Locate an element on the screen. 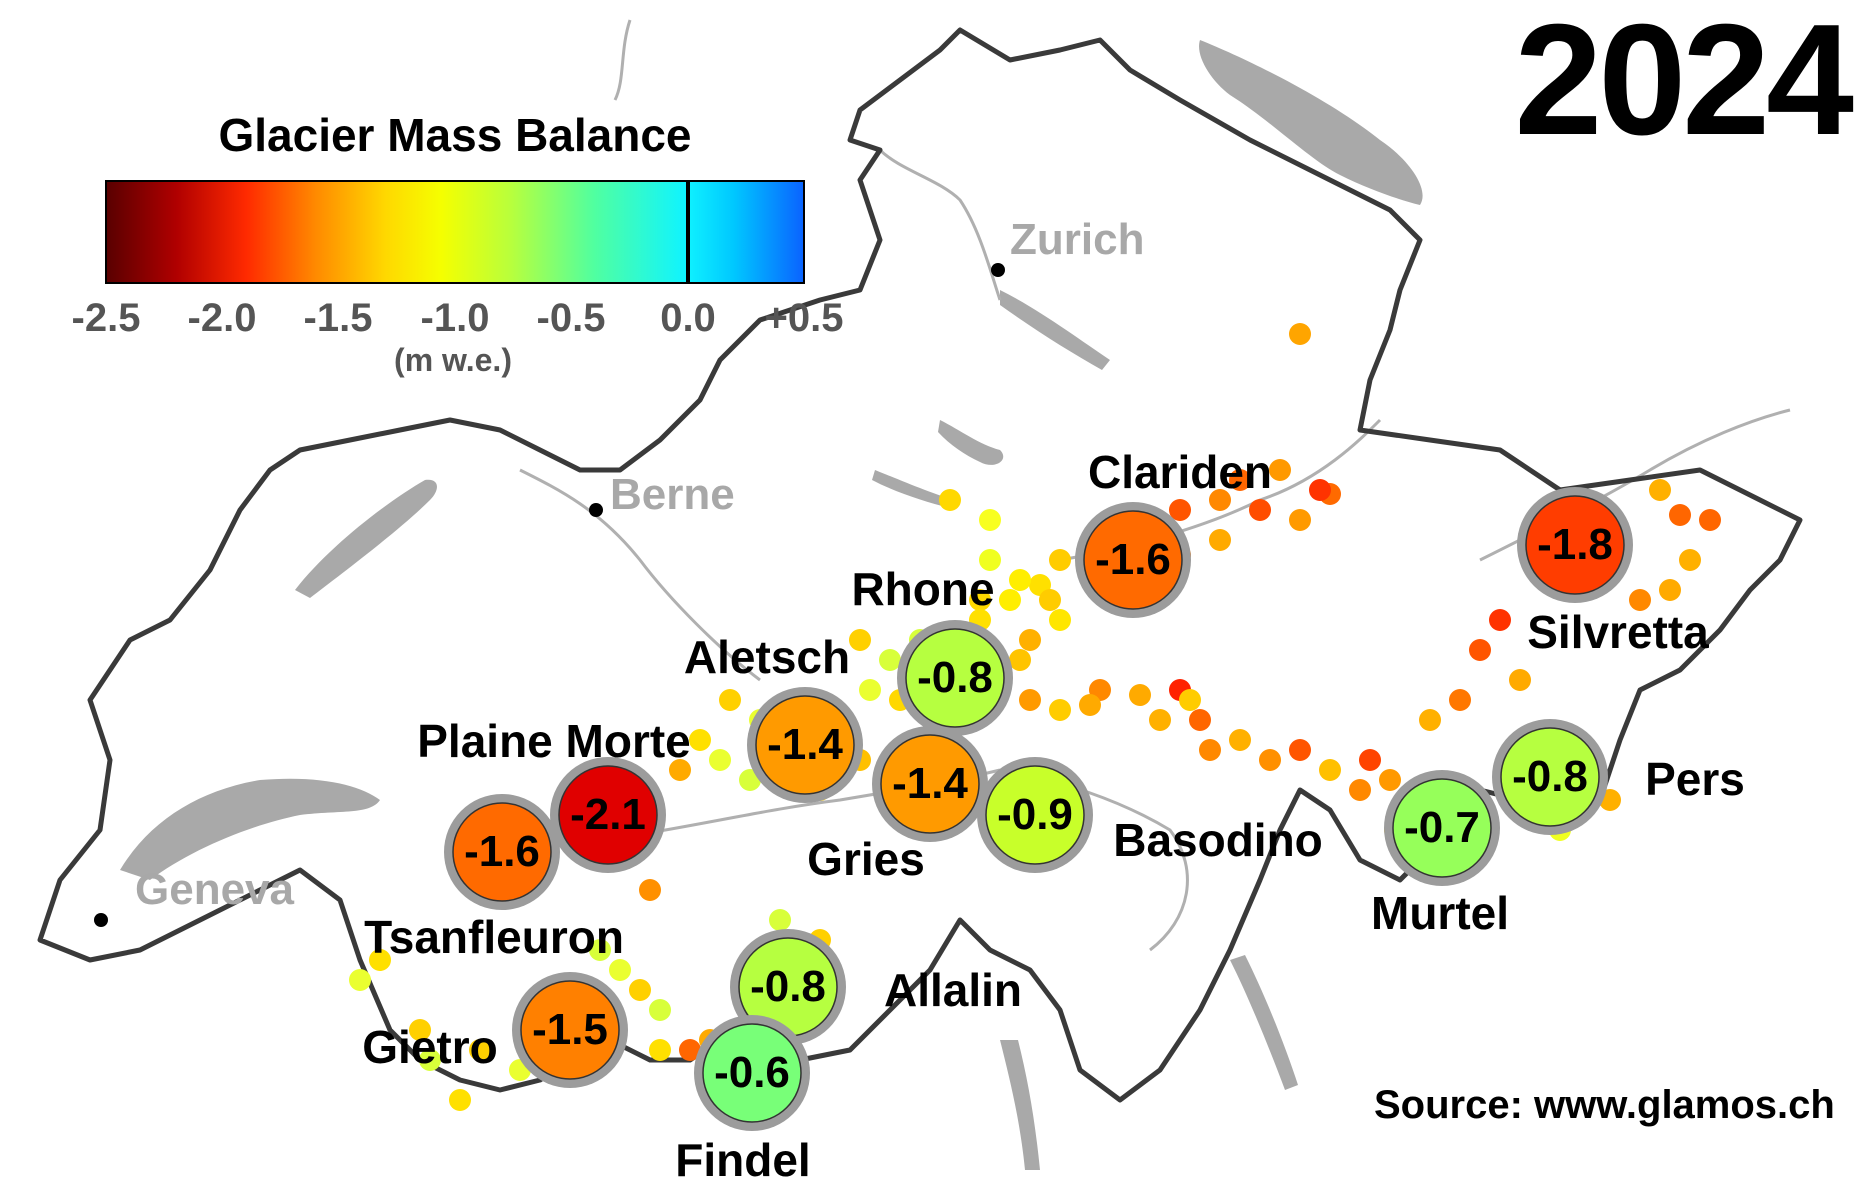  legend-tick: +0.5 is located at coordinates (804, 318).